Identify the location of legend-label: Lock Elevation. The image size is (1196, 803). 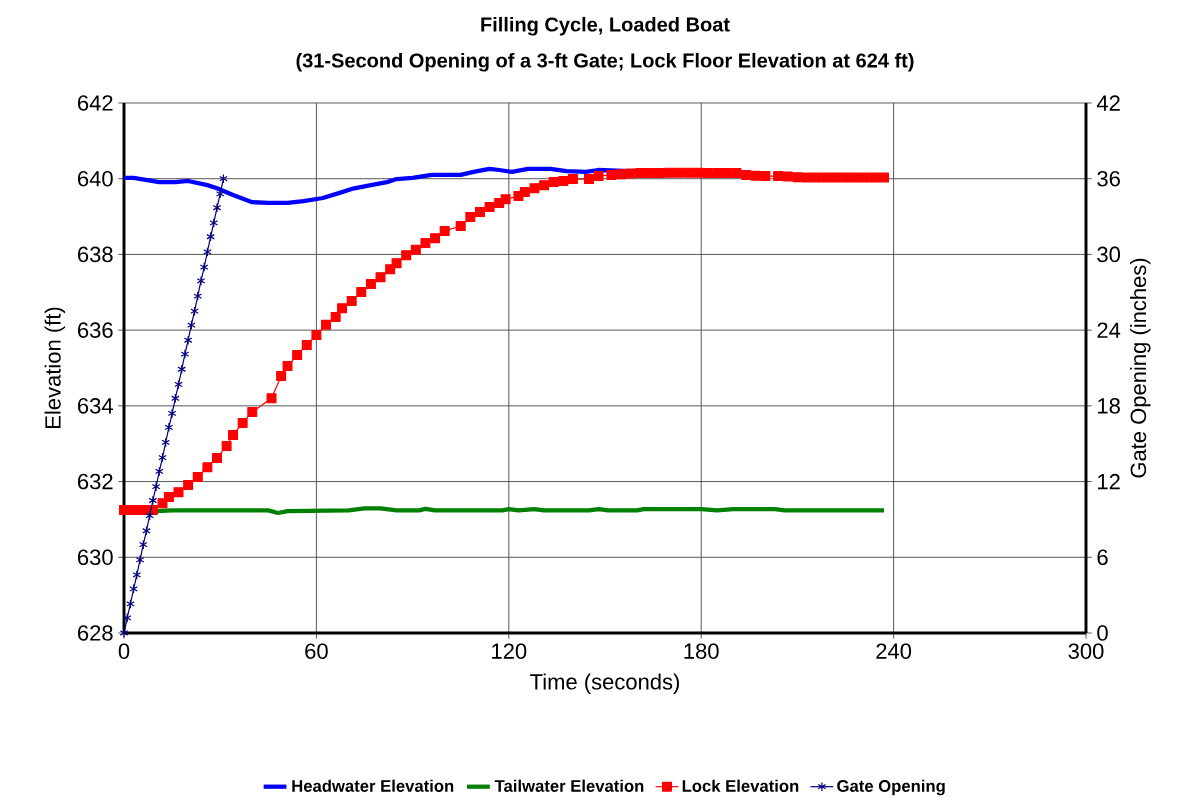
(740, 785).